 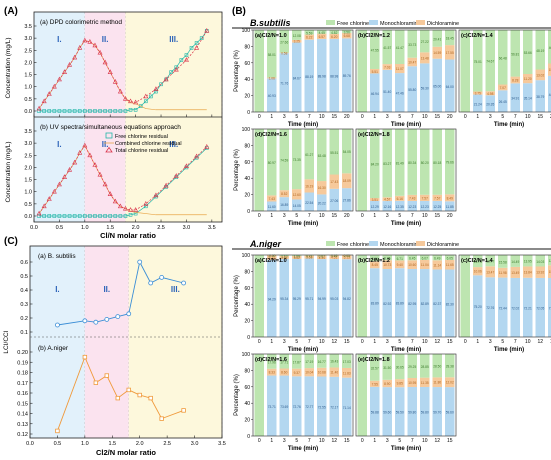 I want to click on free-value-label: 17.03, so click(x=347, y=362).